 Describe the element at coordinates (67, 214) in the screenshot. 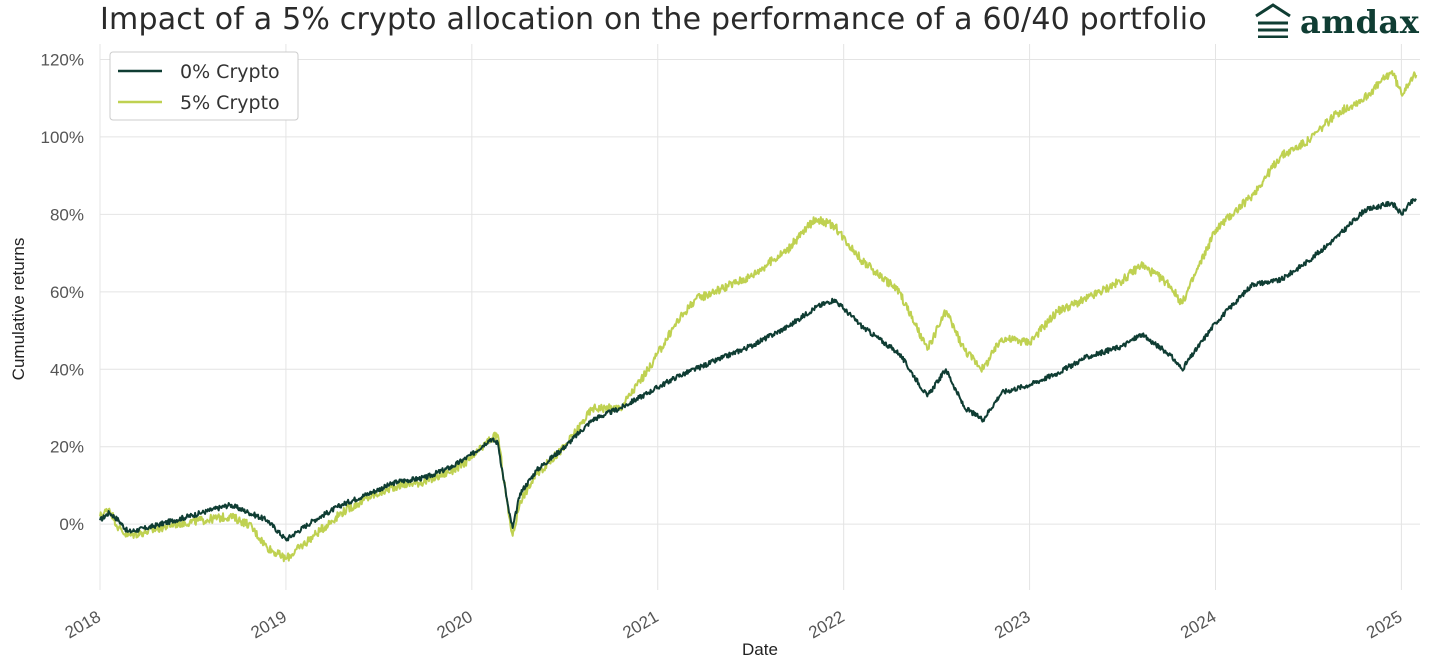

I see `y-tick-label: 80%` at that location.